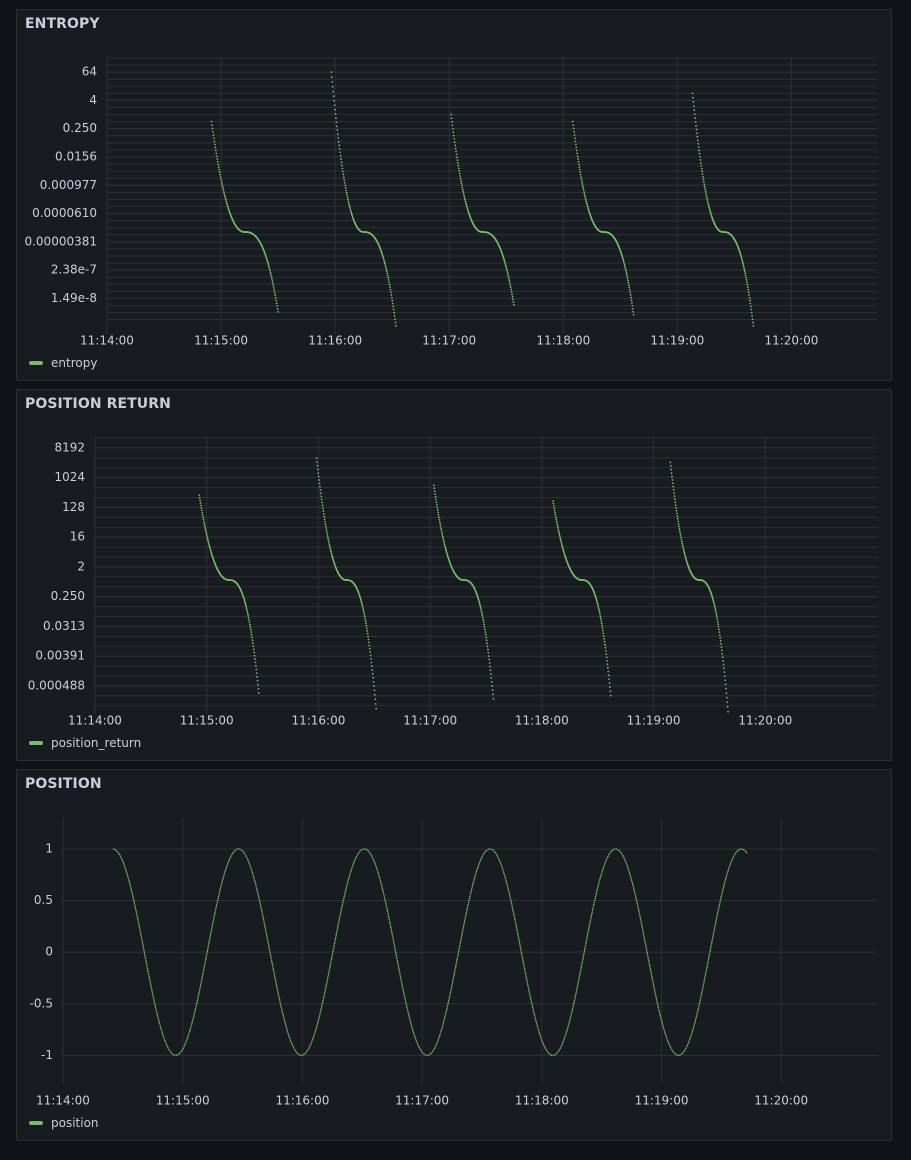  Describe the element at coordinates (64, 1123) in the screenshot. I see `legend: position` at that location.